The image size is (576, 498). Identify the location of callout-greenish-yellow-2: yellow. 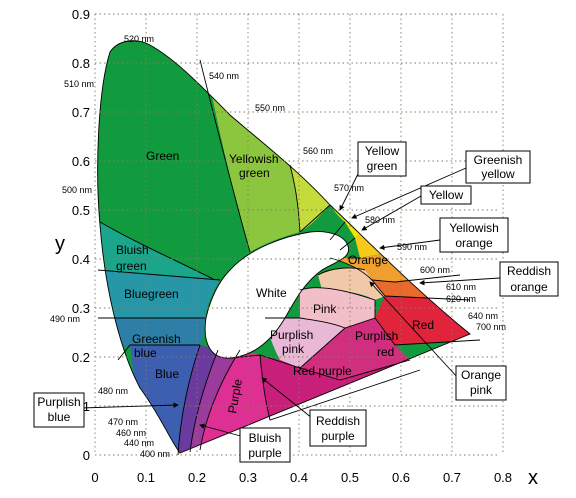
(498, 174).